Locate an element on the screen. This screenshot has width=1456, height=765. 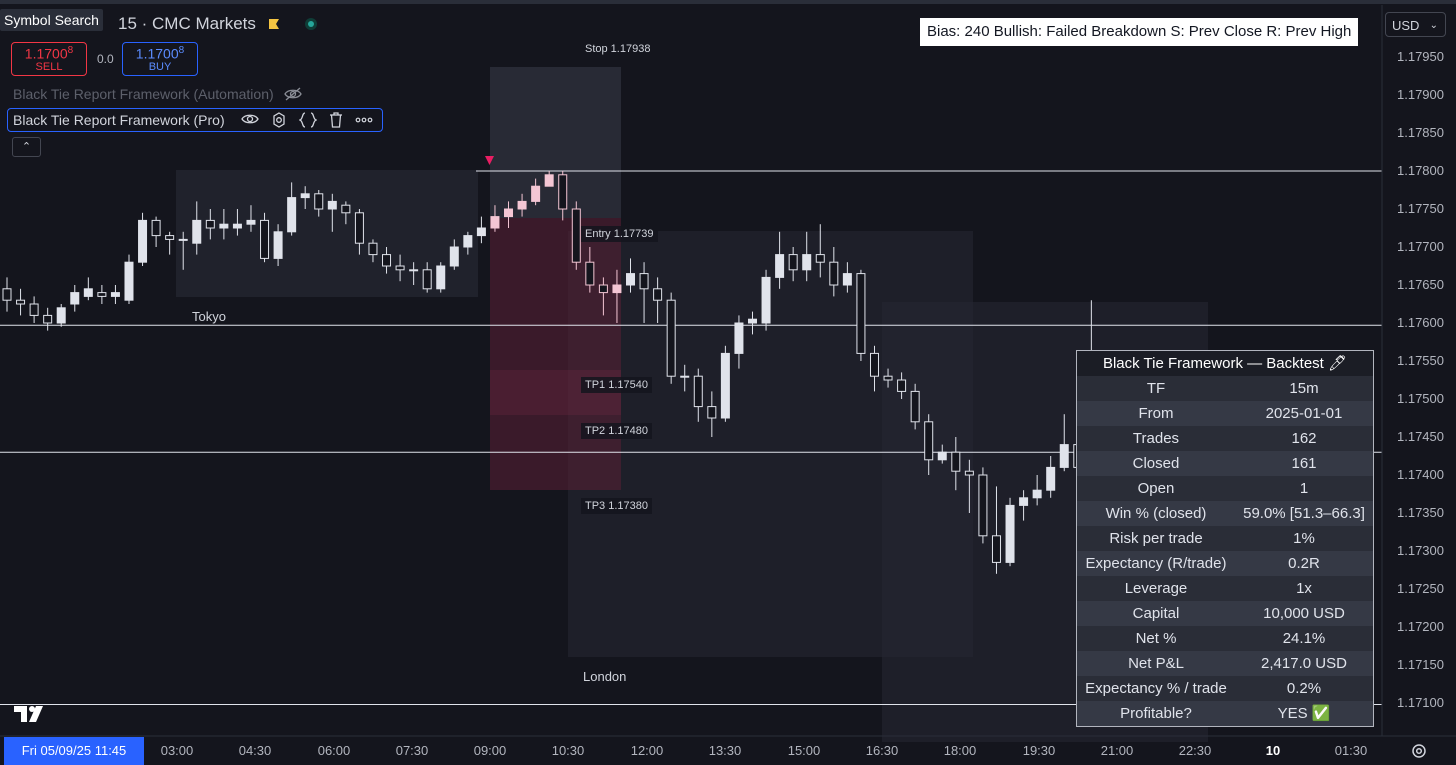
backtest-metric-label: Trades is located at coordinates (1156, 438).